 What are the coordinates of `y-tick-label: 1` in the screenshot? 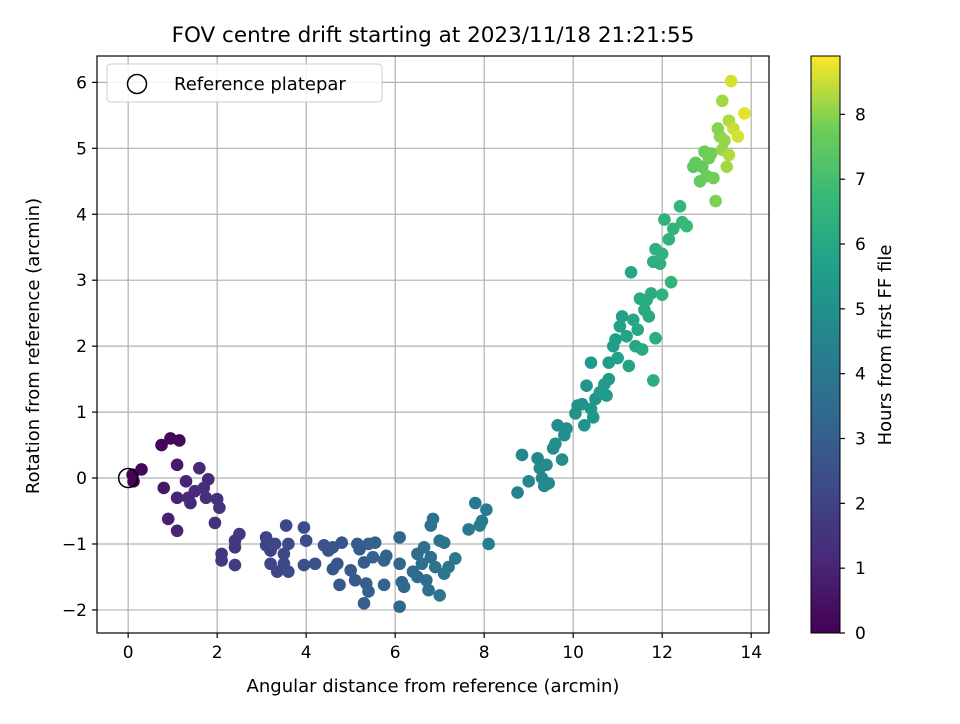 It's located at (81, 413).